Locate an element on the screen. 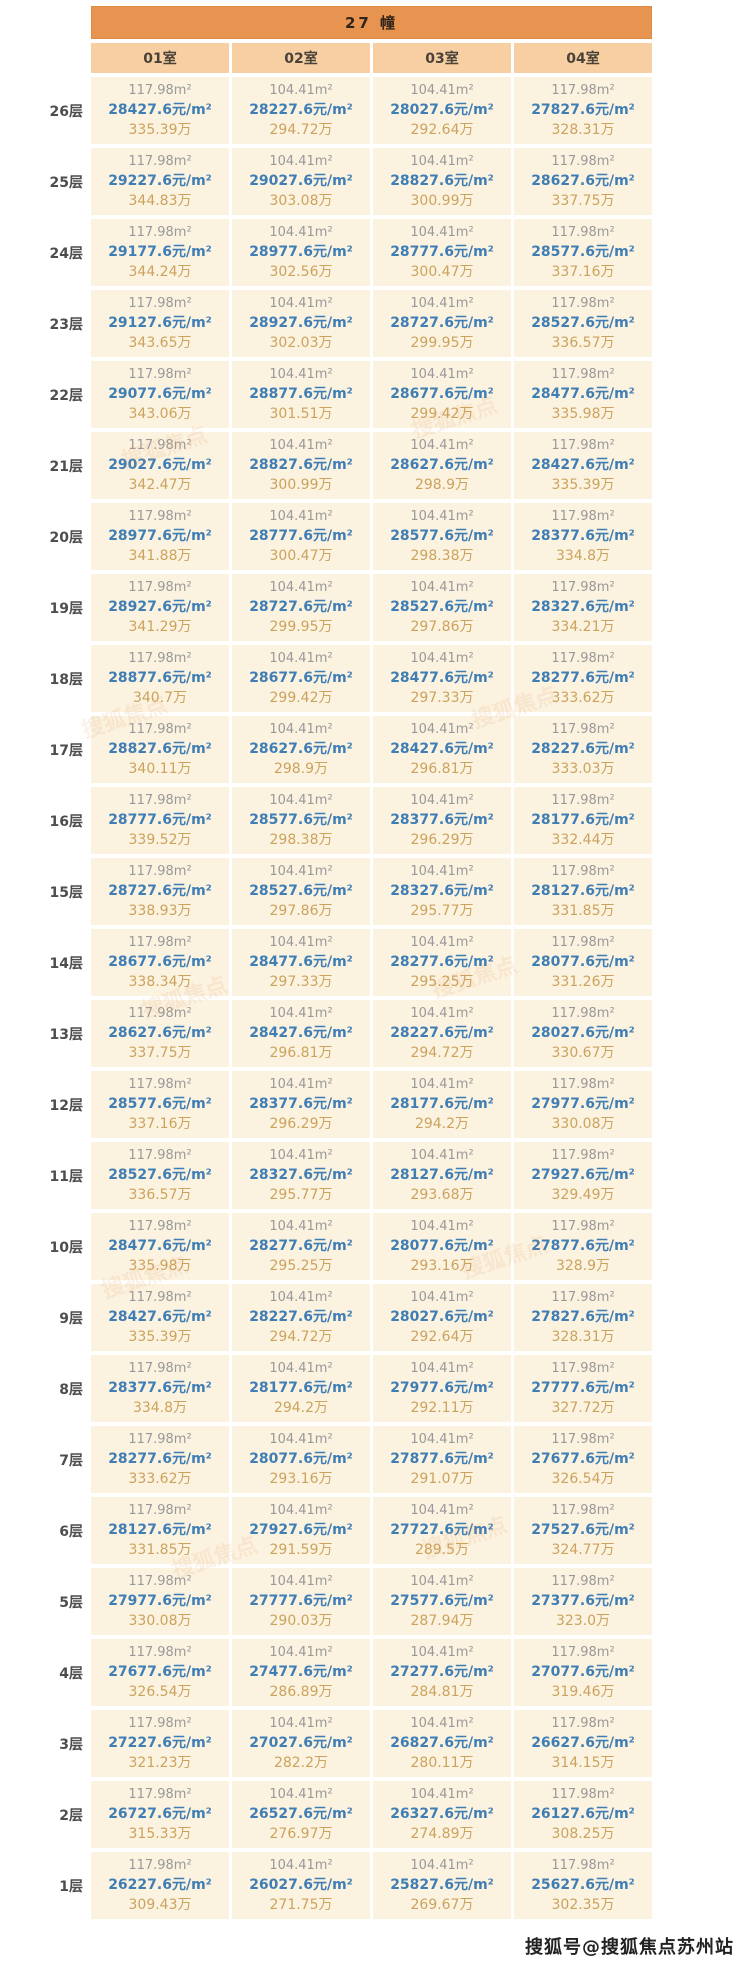 This screenshot has width=740, height=1969. total-price-value: 333.03万 is located at coordinates (583, 769).